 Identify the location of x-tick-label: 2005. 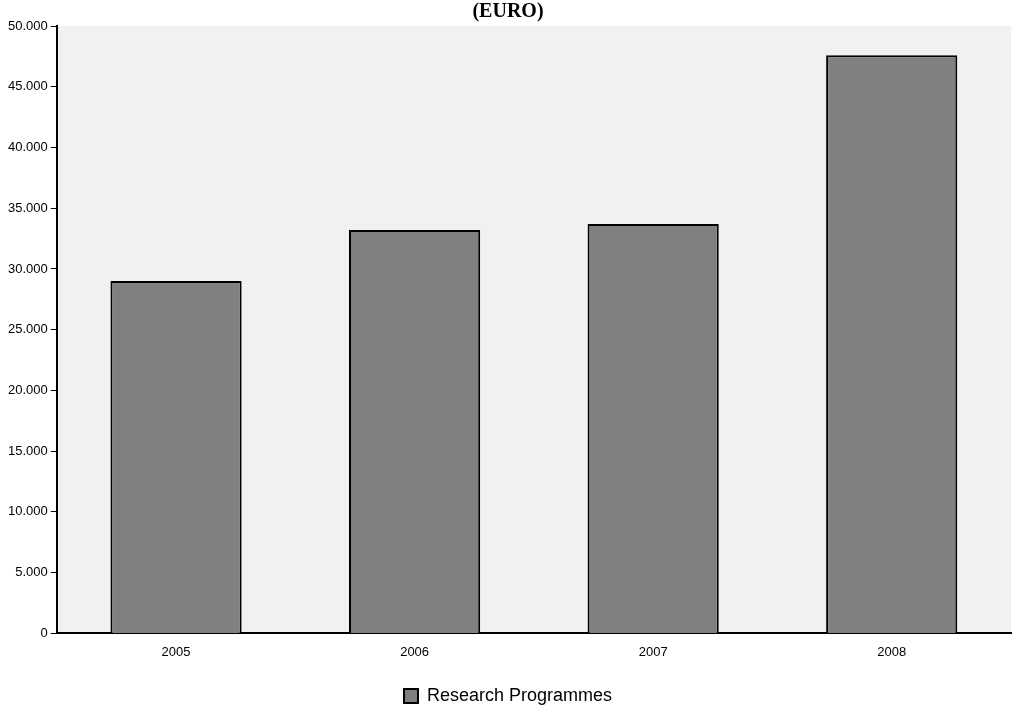
(176, 651).